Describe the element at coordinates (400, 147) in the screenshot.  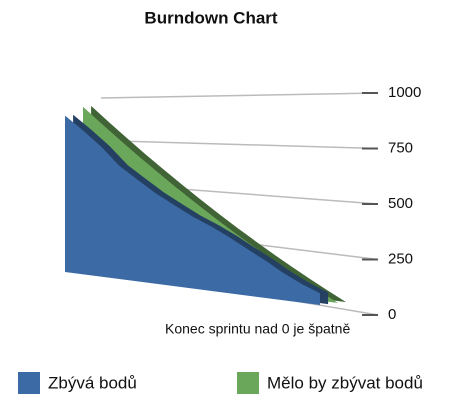
I see `y-tick-label: 750` at that location.